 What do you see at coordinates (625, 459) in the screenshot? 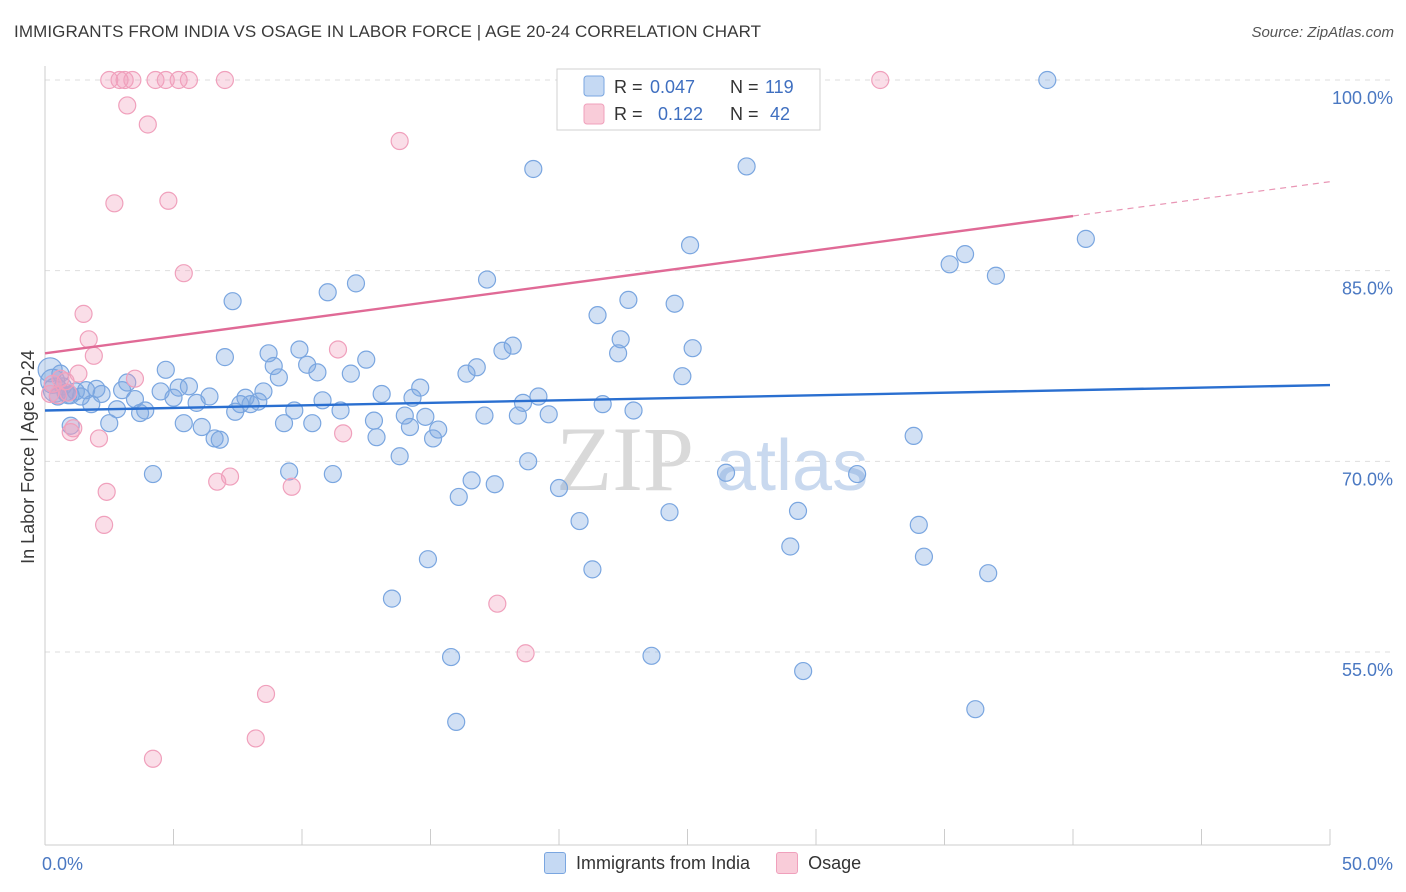
I see `watermark-zip: ZIP` at bounding box center [625, 459].